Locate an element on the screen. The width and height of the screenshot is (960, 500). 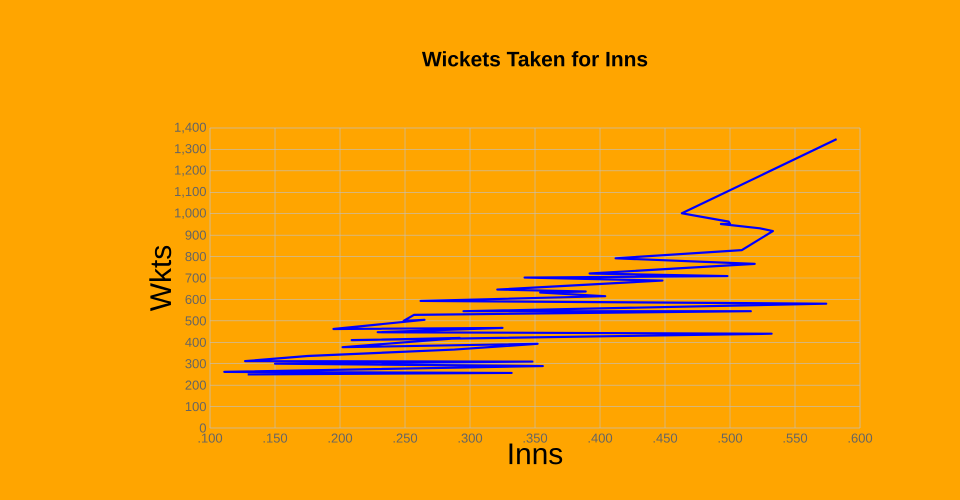
y-tick-label: 600 is located at coordinates (196, 299).